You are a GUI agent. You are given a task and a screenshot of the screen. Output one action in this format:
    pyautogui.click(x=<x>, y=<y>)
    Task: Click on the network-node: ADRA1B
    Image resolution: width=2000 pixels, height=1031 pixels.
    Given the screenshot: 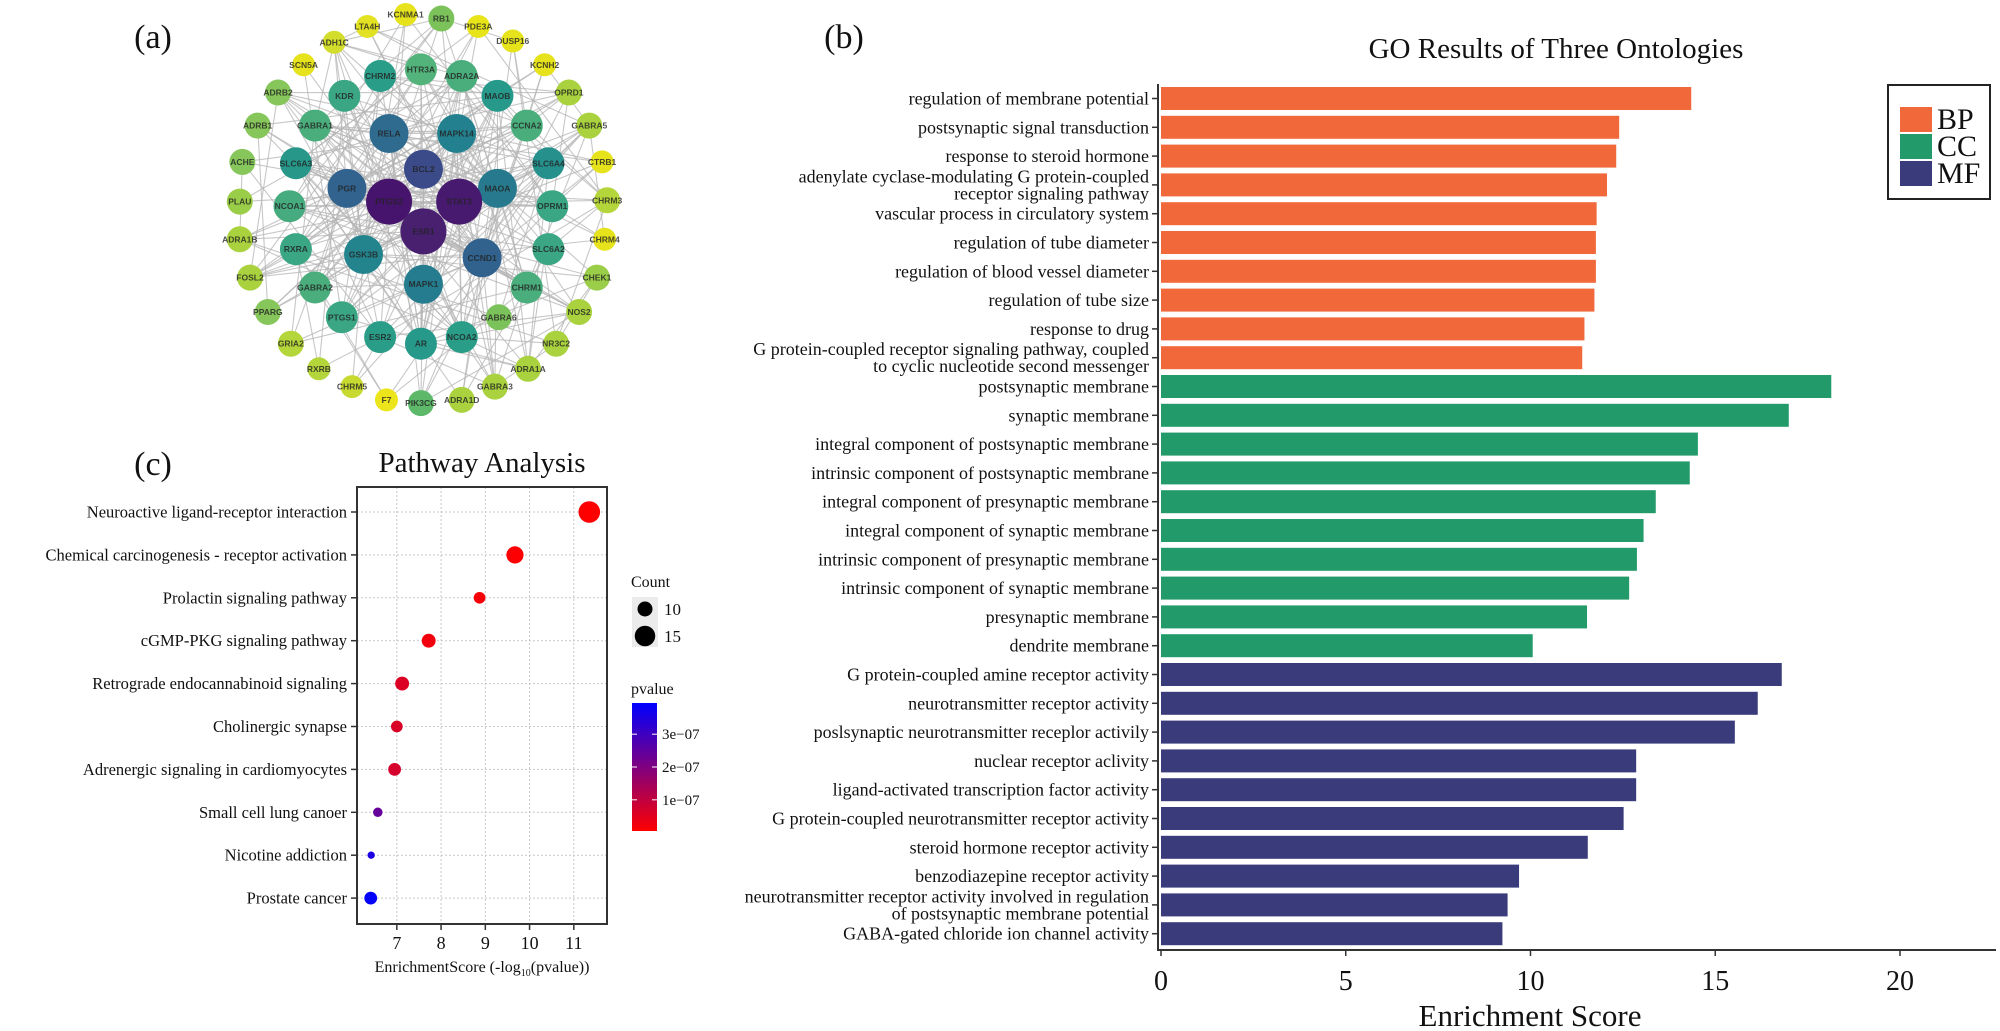 What is the action you would take?
    pyautogui.click(x=240, y=239)
    